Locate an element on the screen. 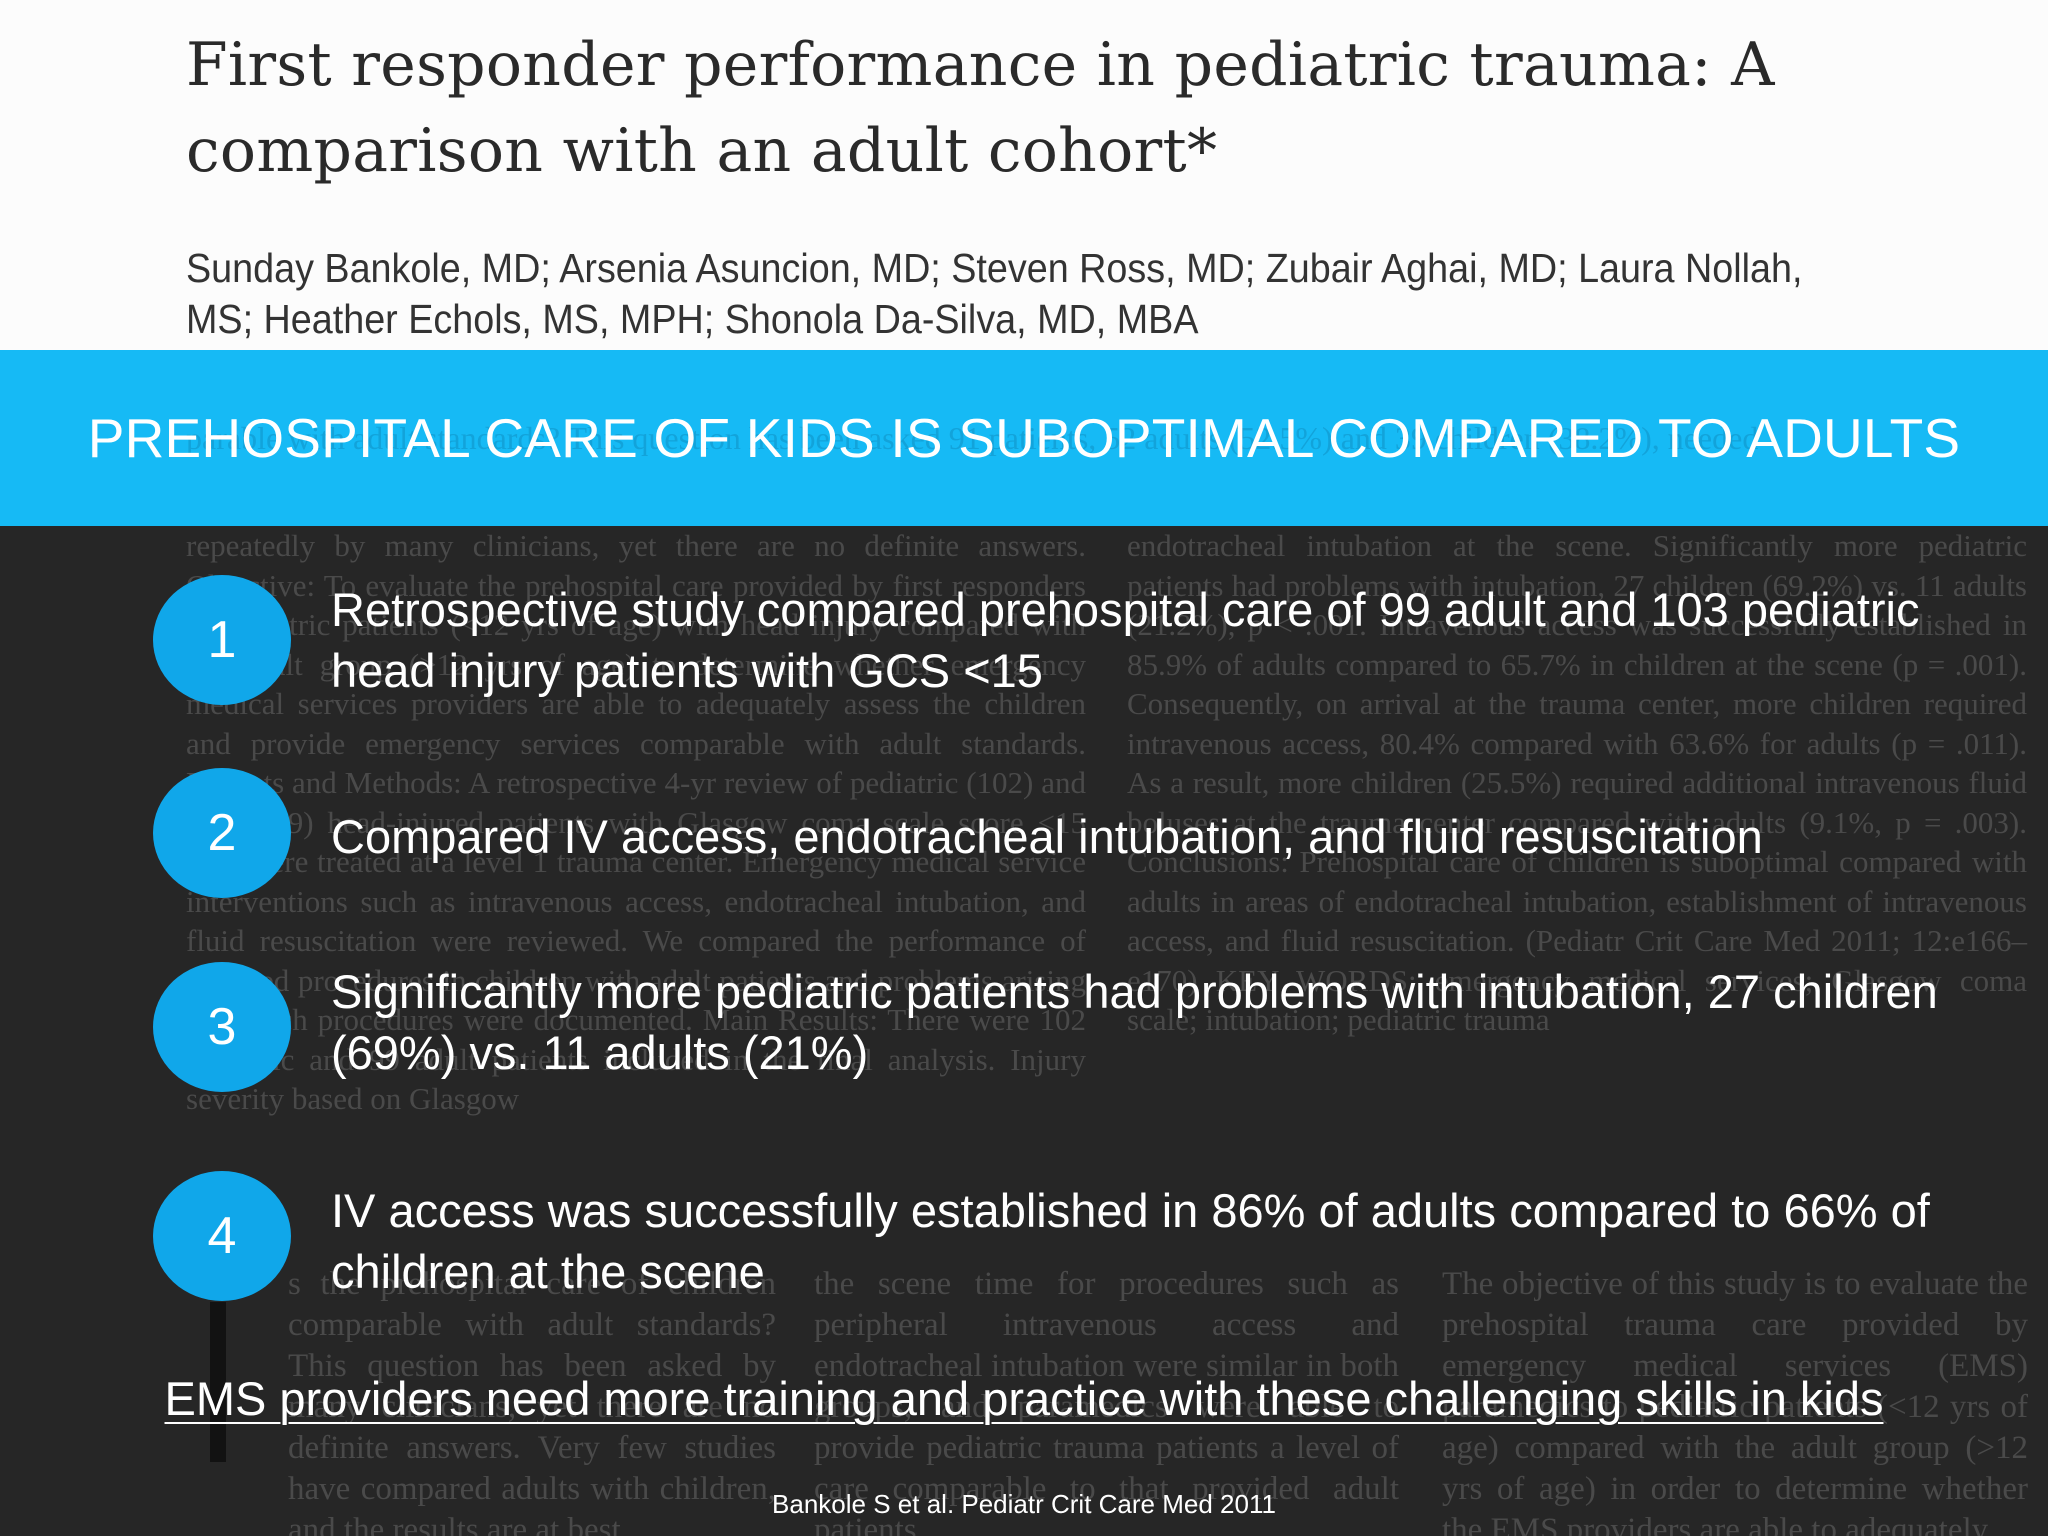 Image resolution: width=2048 pixels, height=1536 pixels. point-number-4: 4 is located at coordinates (222, 1236).